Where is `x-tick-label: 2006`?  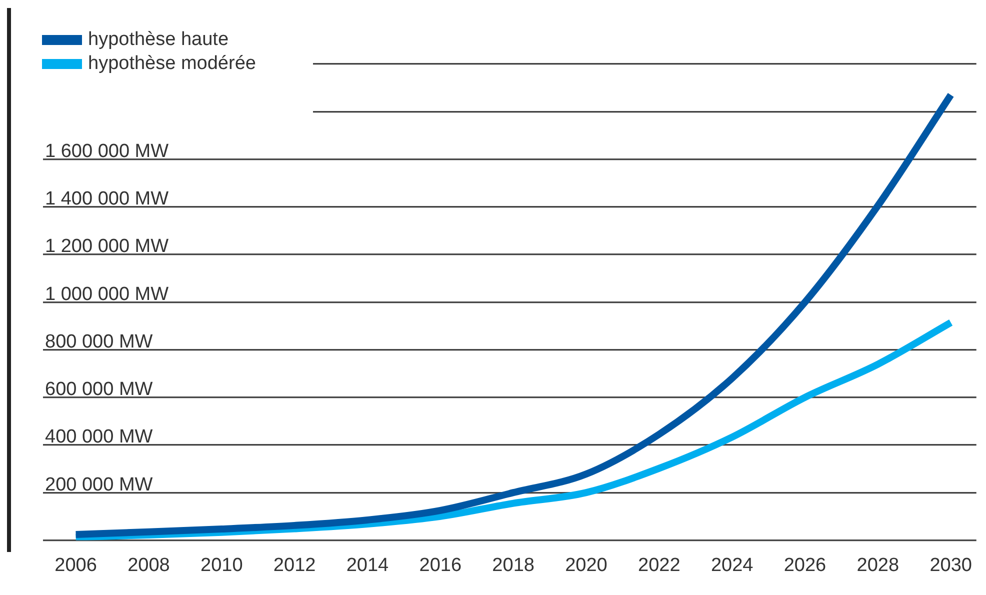 x-tick-label: 2006 is located at coordinates (75, 565).